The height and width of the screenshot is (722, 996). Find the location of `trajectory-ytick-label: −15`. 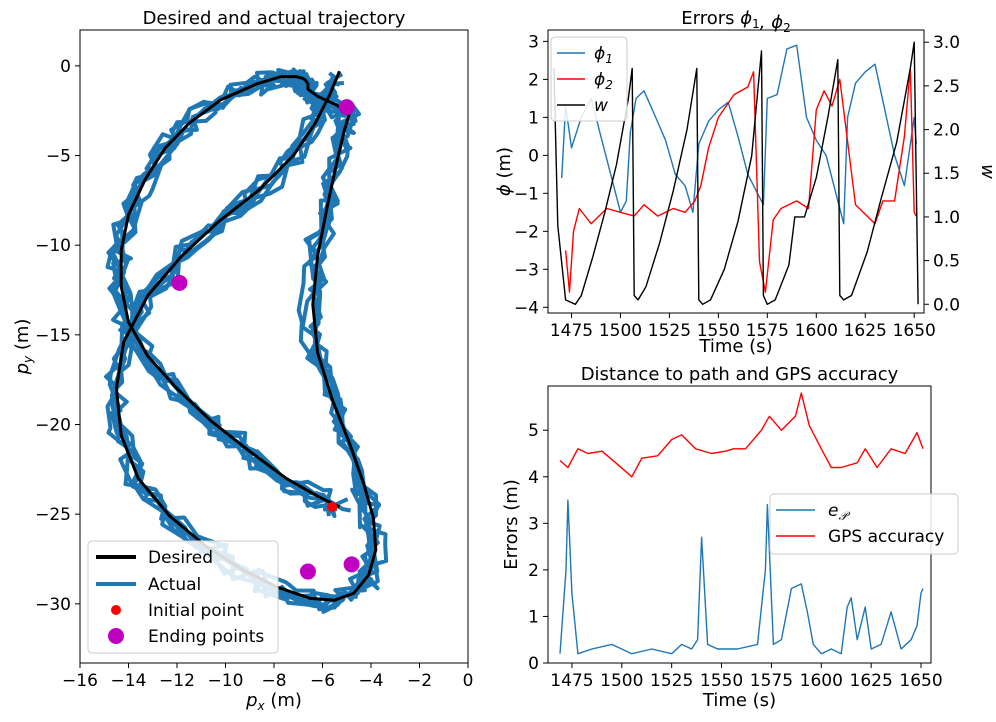

trajectory-ytick-label: −15 is located at coordinates (53, 336).